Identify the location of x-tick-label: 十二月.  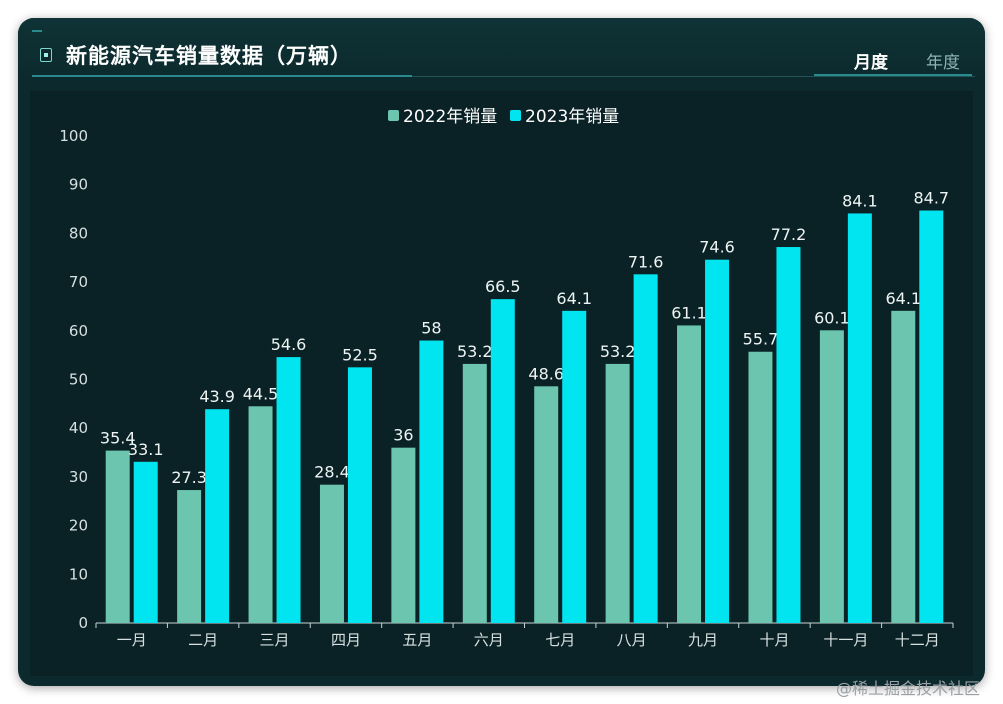
(917, 640).